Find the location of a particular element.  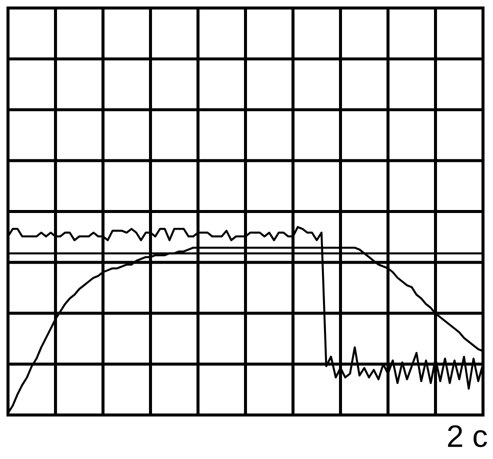

x-axis-title: 2 с is located at coordinates (467, 436).